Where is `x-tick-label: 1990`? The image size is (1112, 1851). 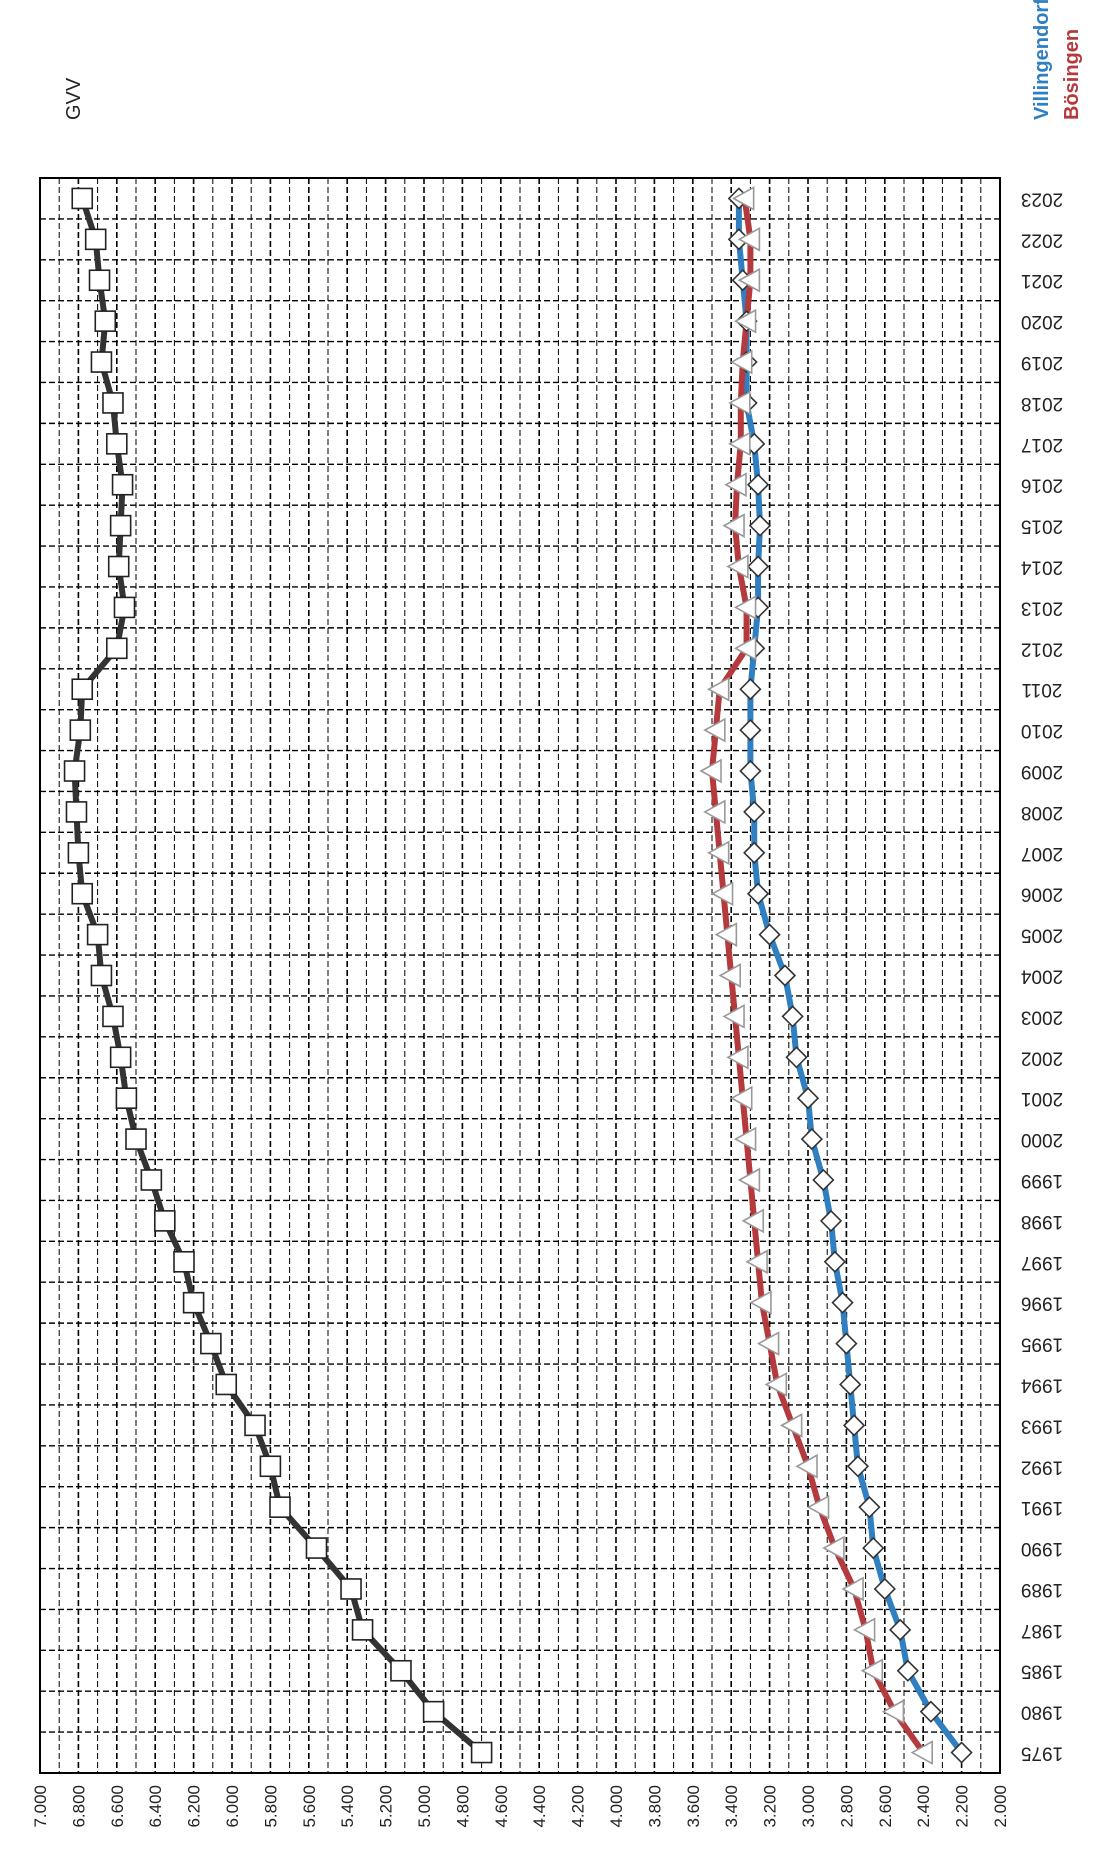 x-tick-label: 1990 is located at coordinates (1042, 1548).